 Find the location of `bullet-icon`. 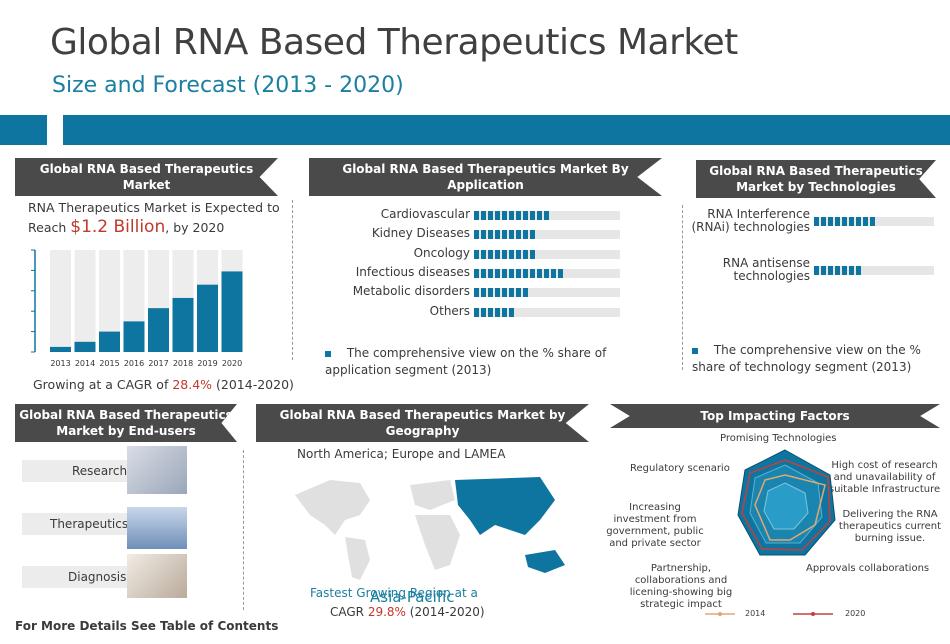

bullet-icon is located at coordinates (328, 354).